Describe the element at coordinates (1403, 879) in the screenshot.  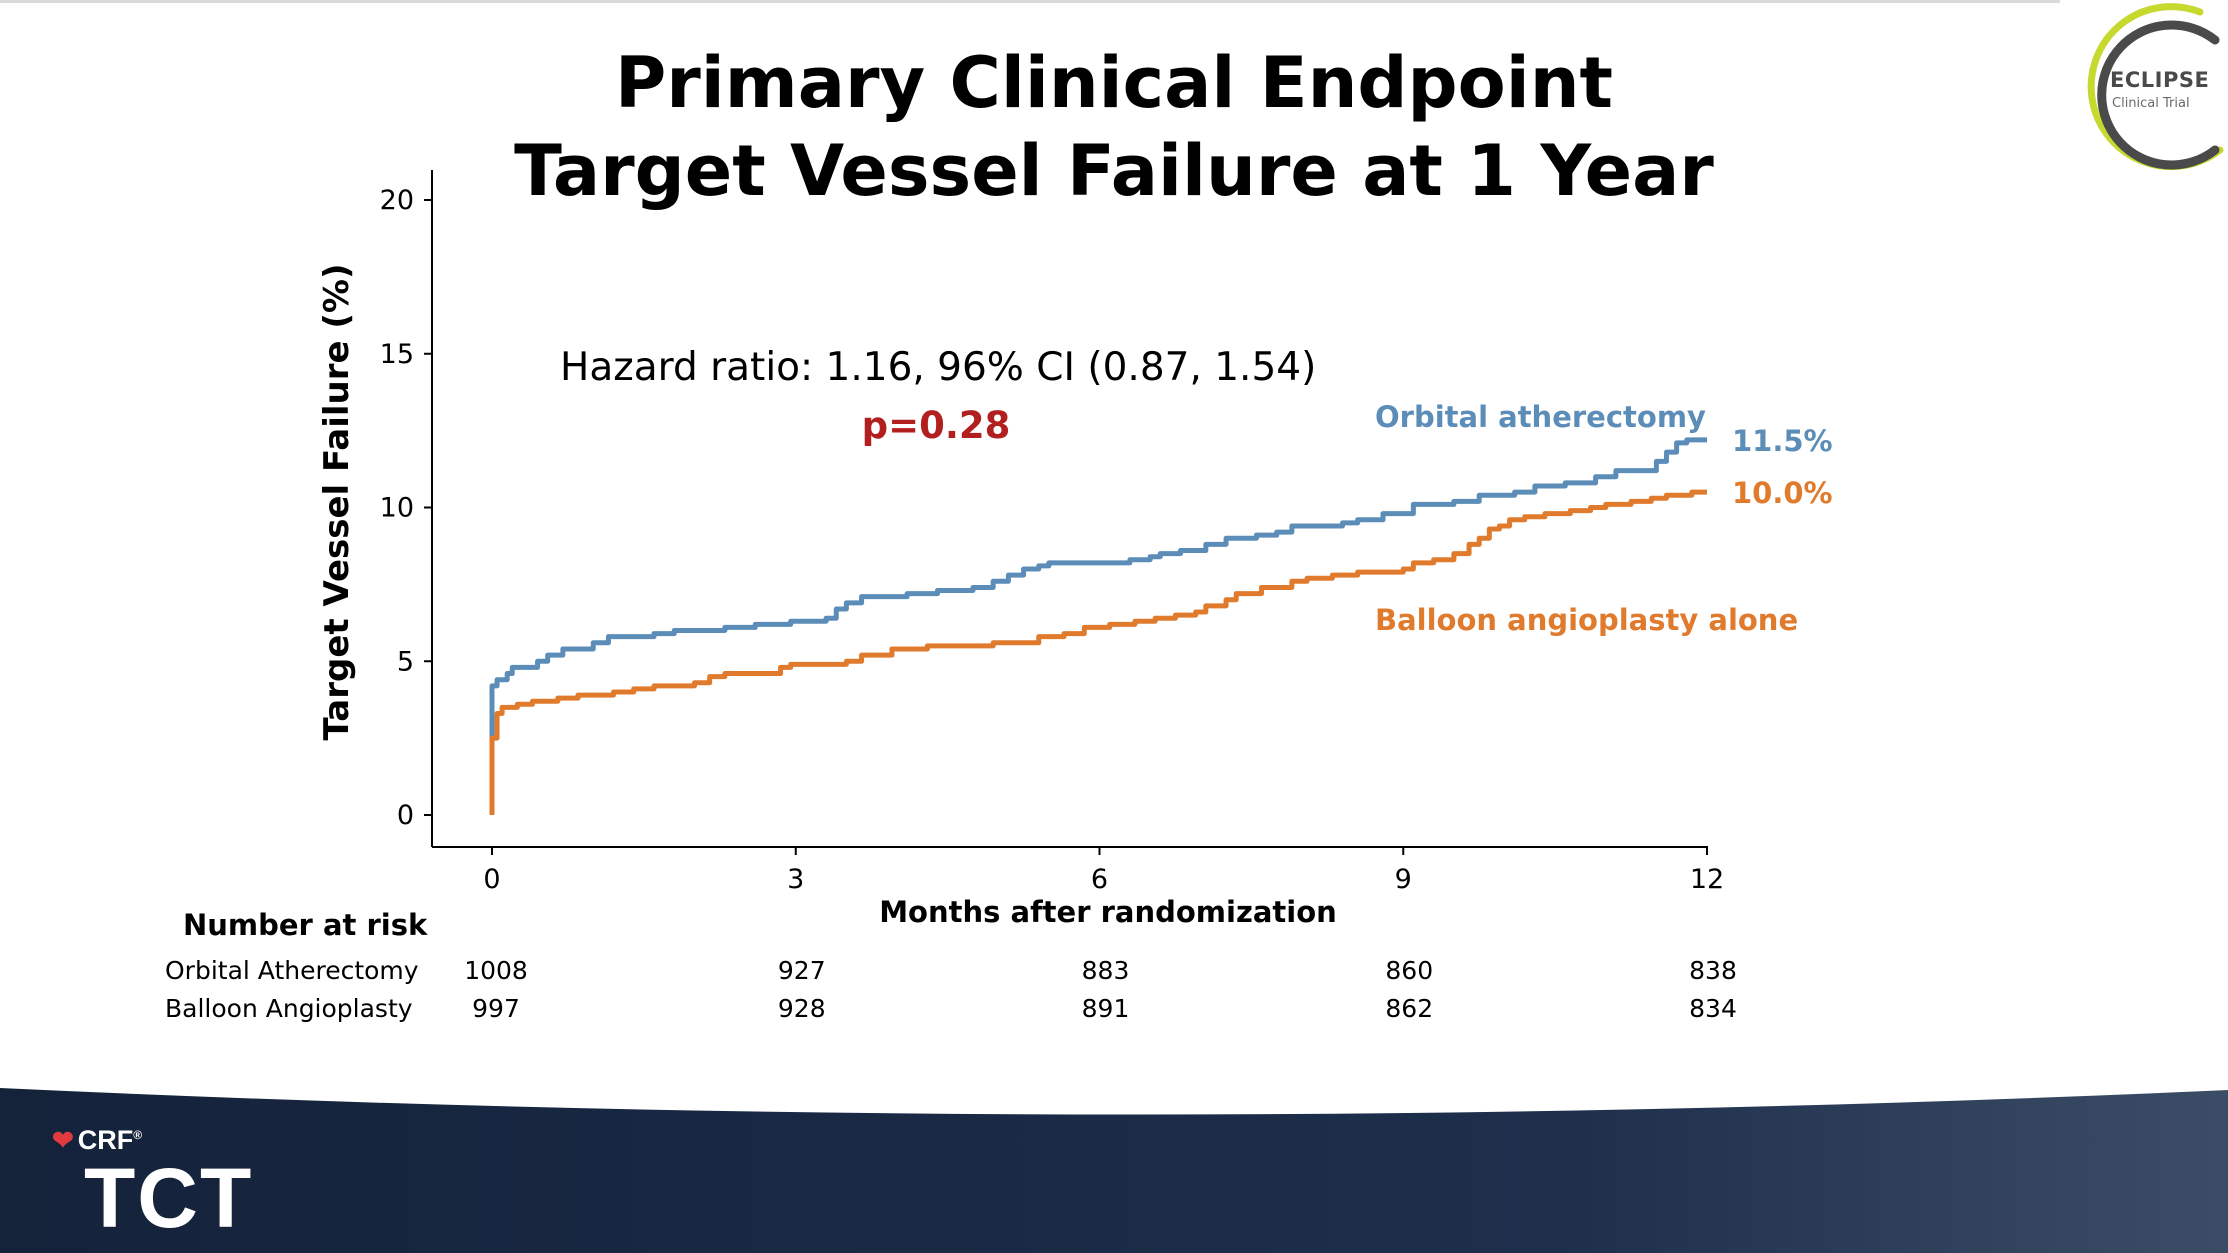
I see `x-tick-label: 9` at that location.